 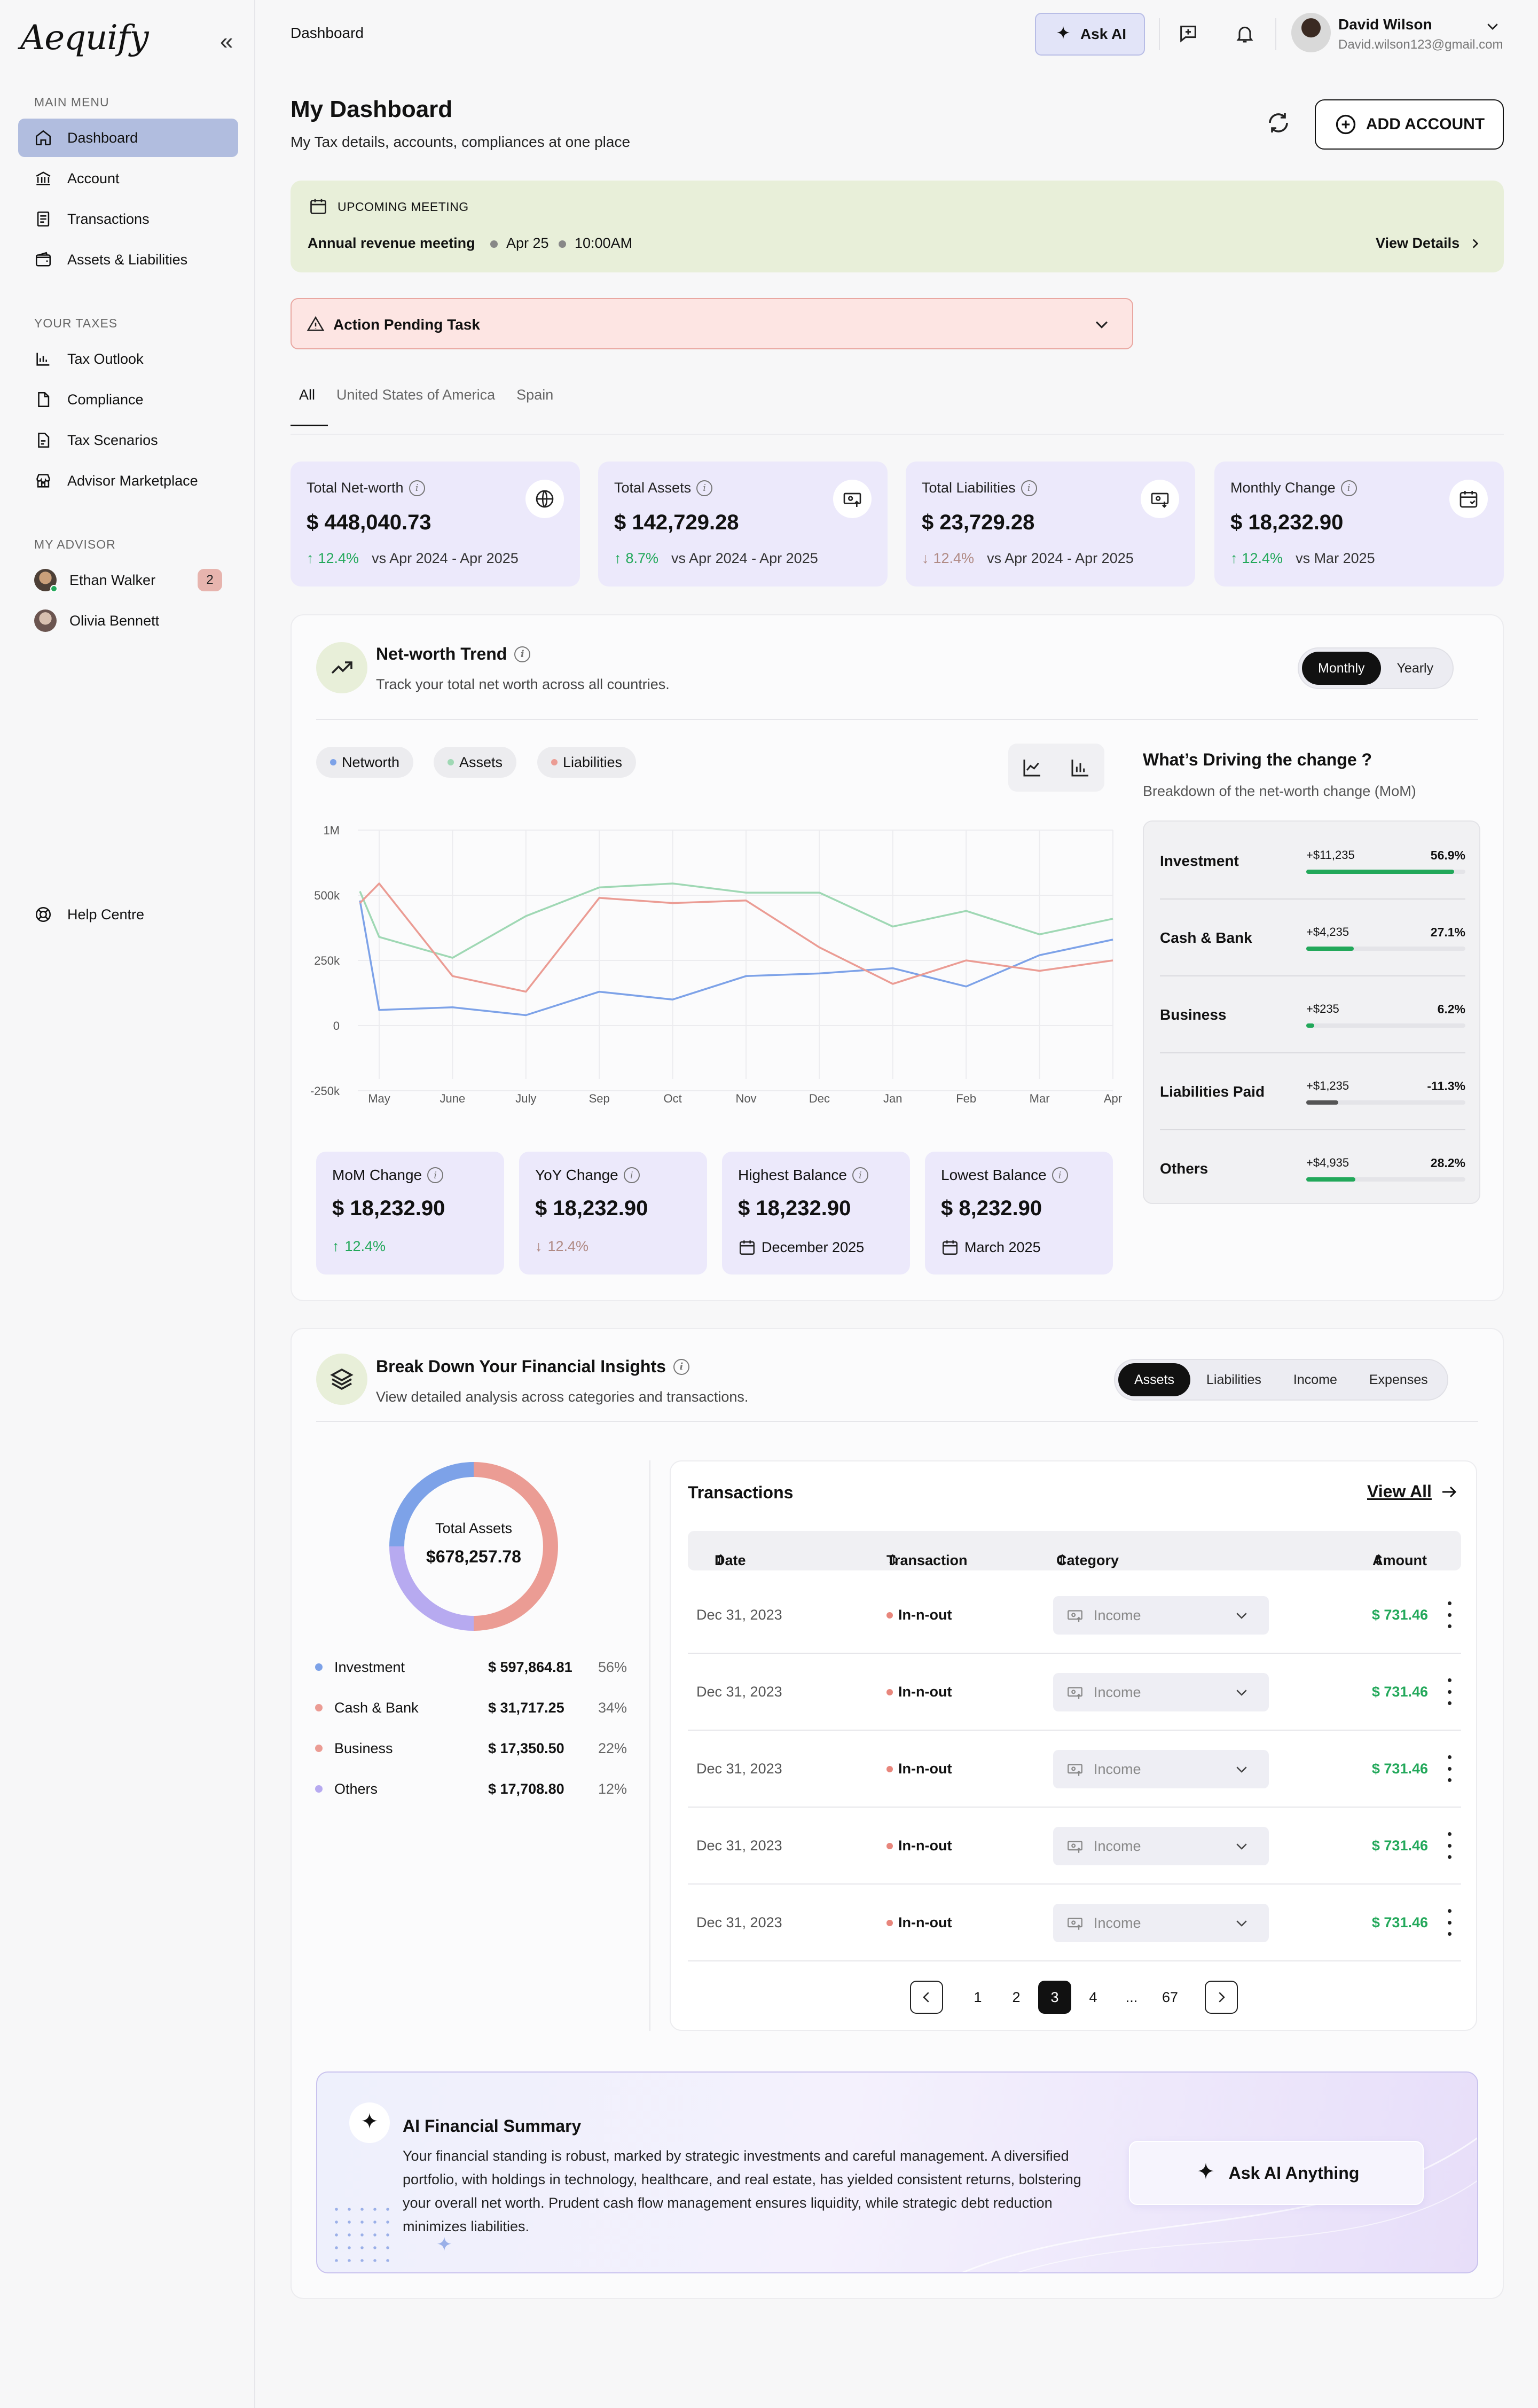 What do you see at coordinates (1385, 24) in the screenshot?
I see `user-name: David Wilson` at bounding box center [1385, 24].